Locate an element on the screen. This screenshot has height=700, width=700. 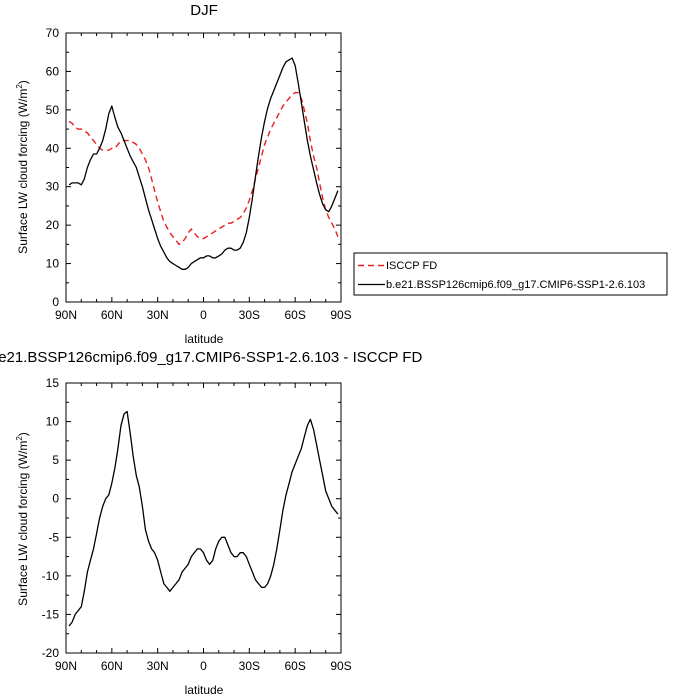
top-x-tick-label: 60S is located at coordinates (294, 315).